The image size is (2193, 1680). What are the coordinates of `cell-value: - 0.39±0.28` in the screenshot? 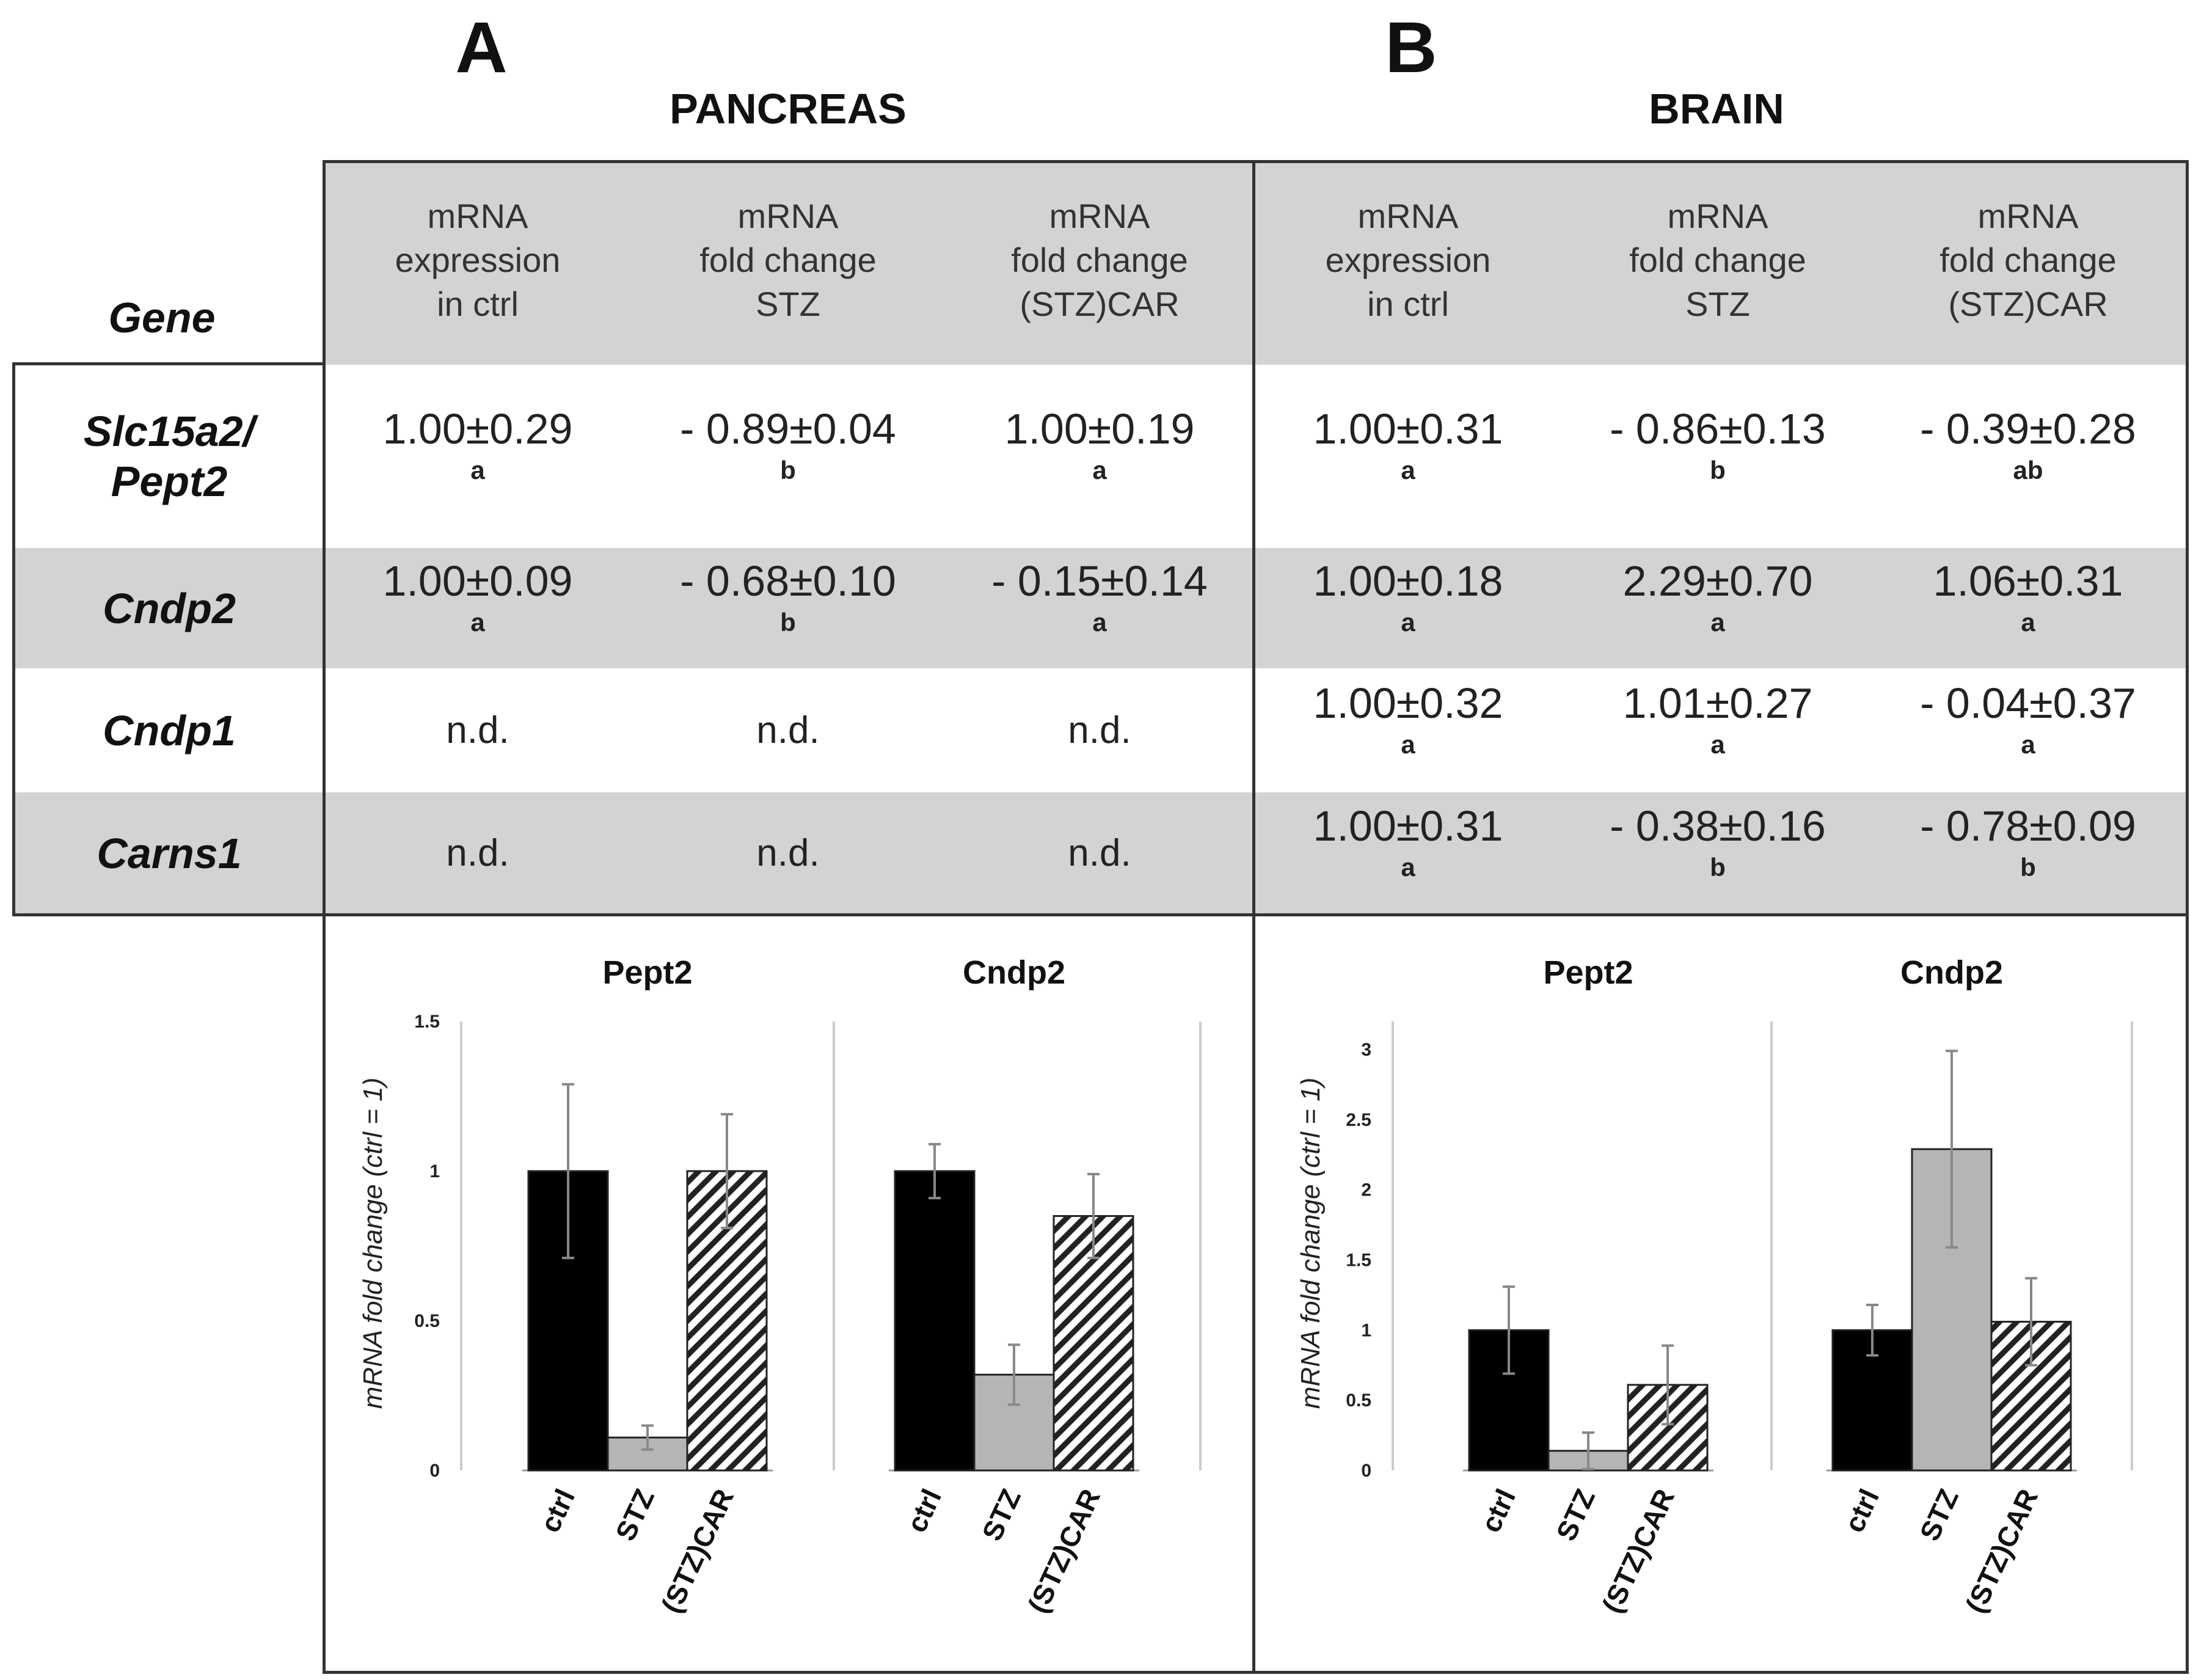 It's located at (2028, 429).